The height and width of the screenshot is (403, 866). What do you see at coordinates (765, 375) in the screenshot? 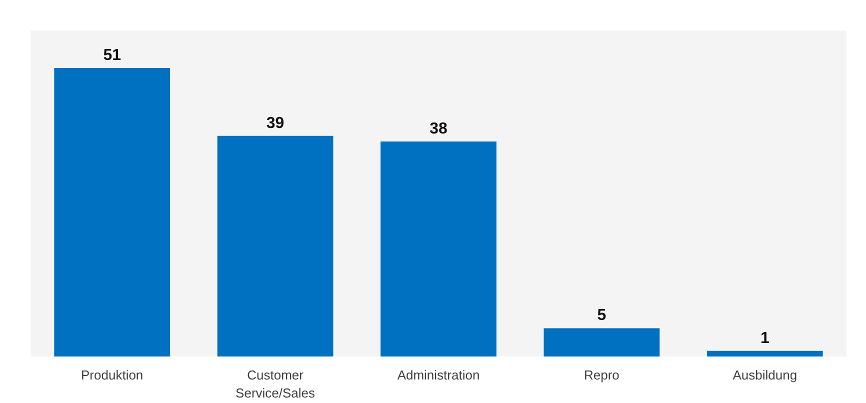
I see `x-tick-label: Ausbildung` at bounding box center [765, 375].